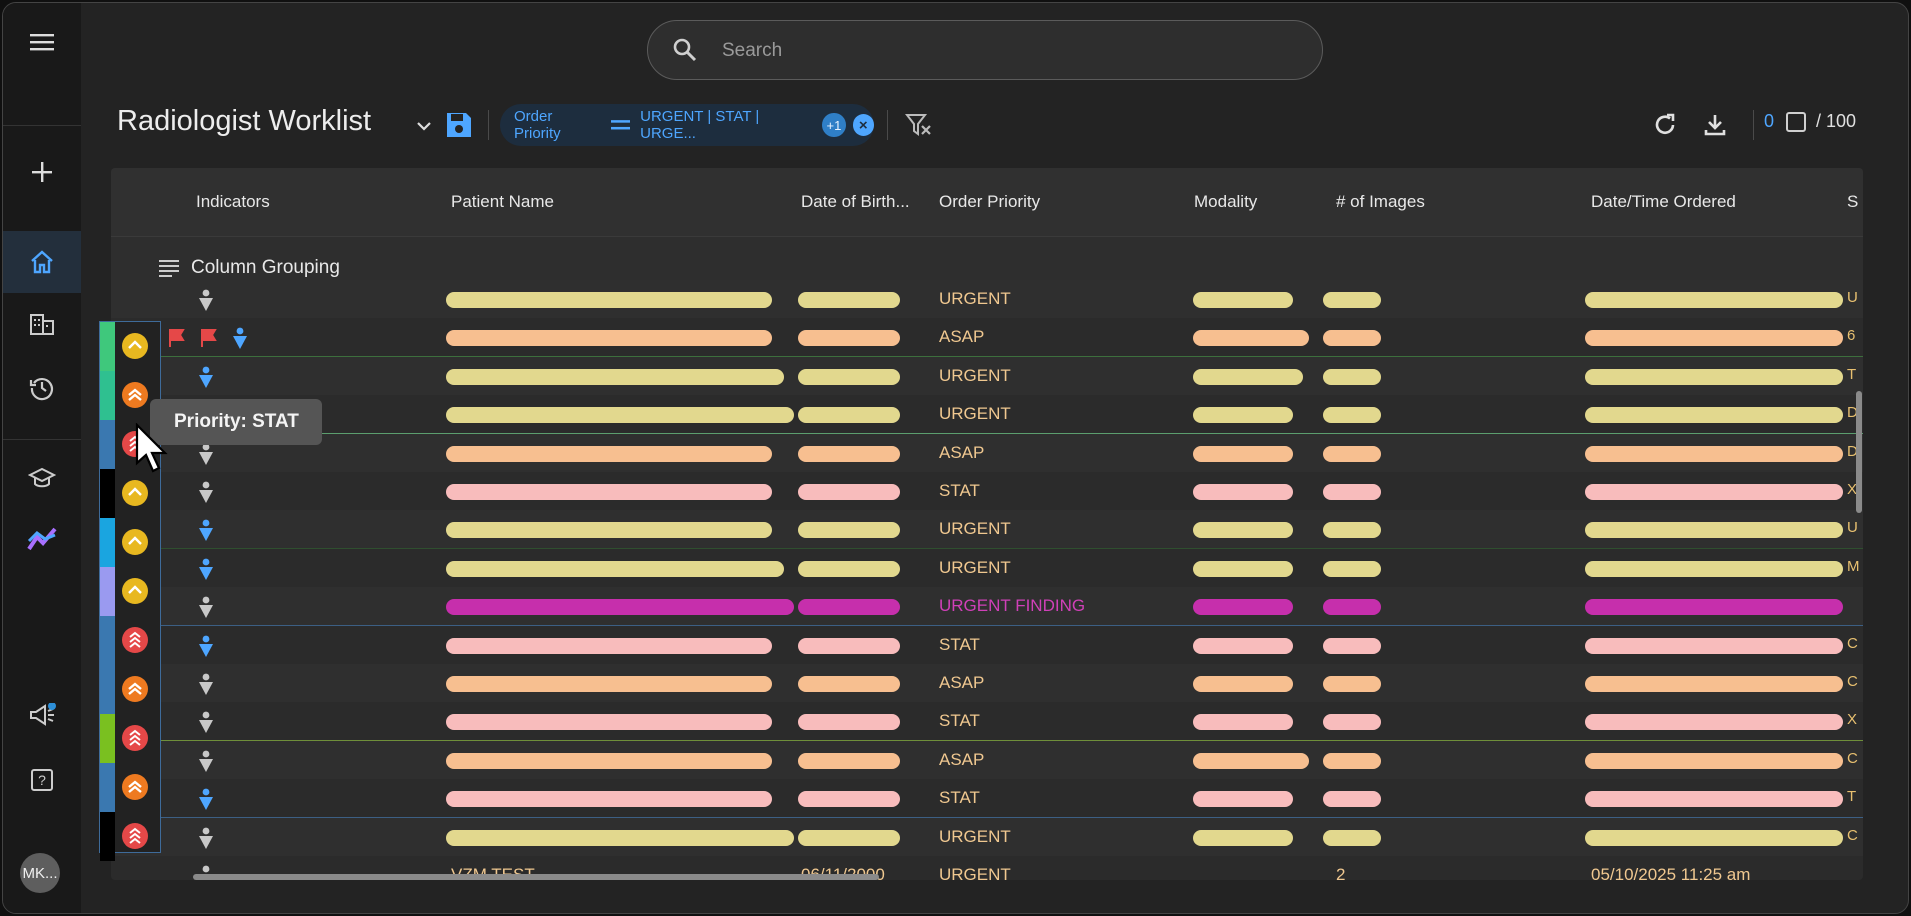 Image resolution: width=1911 pixels, height=916 pixels. What do you see at coordinates (987, 837) in the screenshot?
I see `table-row: URGENT C` at bounding box center [987, 837].